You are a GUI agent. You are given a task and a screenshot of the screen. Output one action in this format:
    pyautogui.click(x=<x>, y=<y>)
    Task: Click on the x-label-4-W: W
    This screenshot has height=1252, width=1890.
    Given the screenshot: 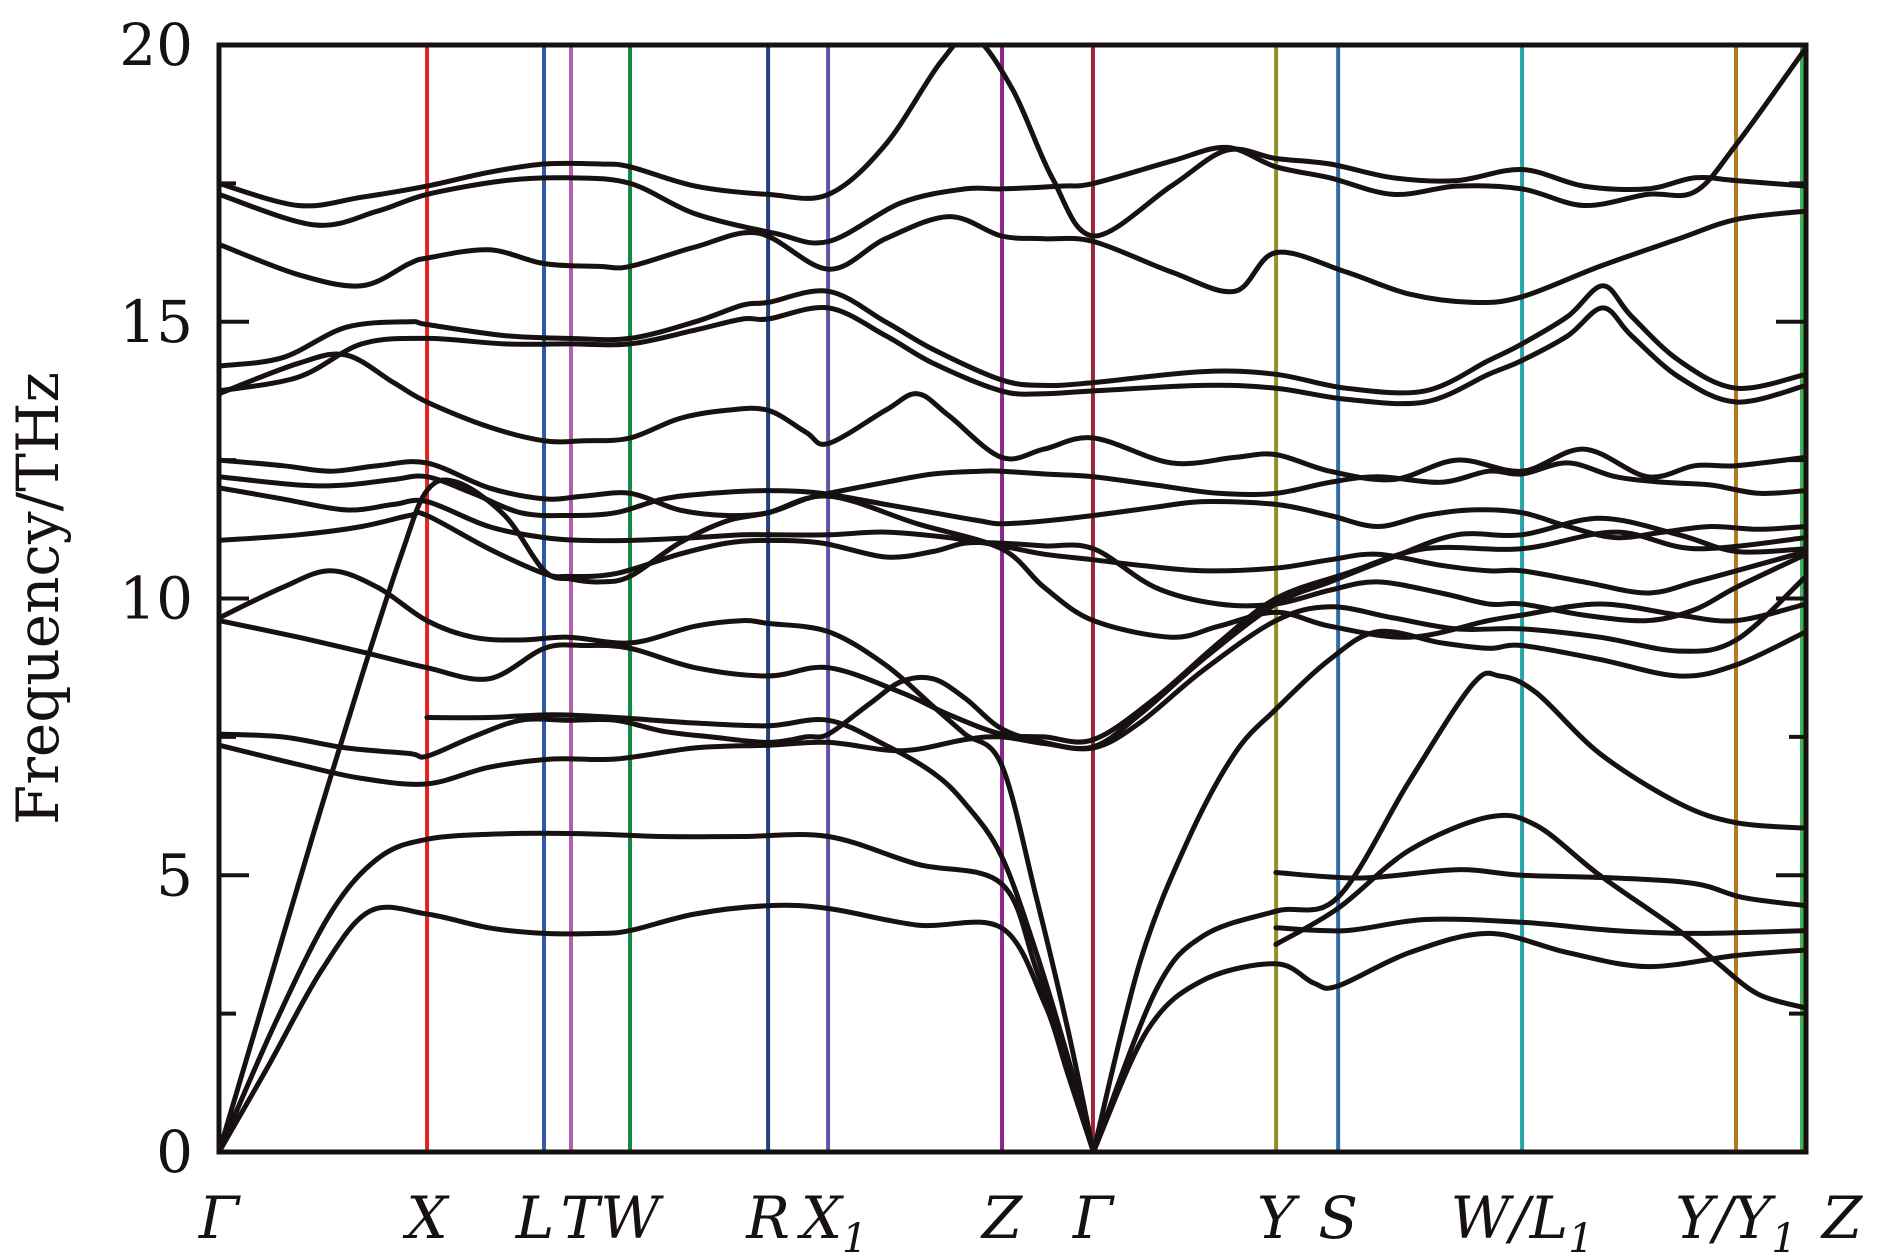 What is the action you would take?
    pyautogui.click(x=632, y=1218)
    